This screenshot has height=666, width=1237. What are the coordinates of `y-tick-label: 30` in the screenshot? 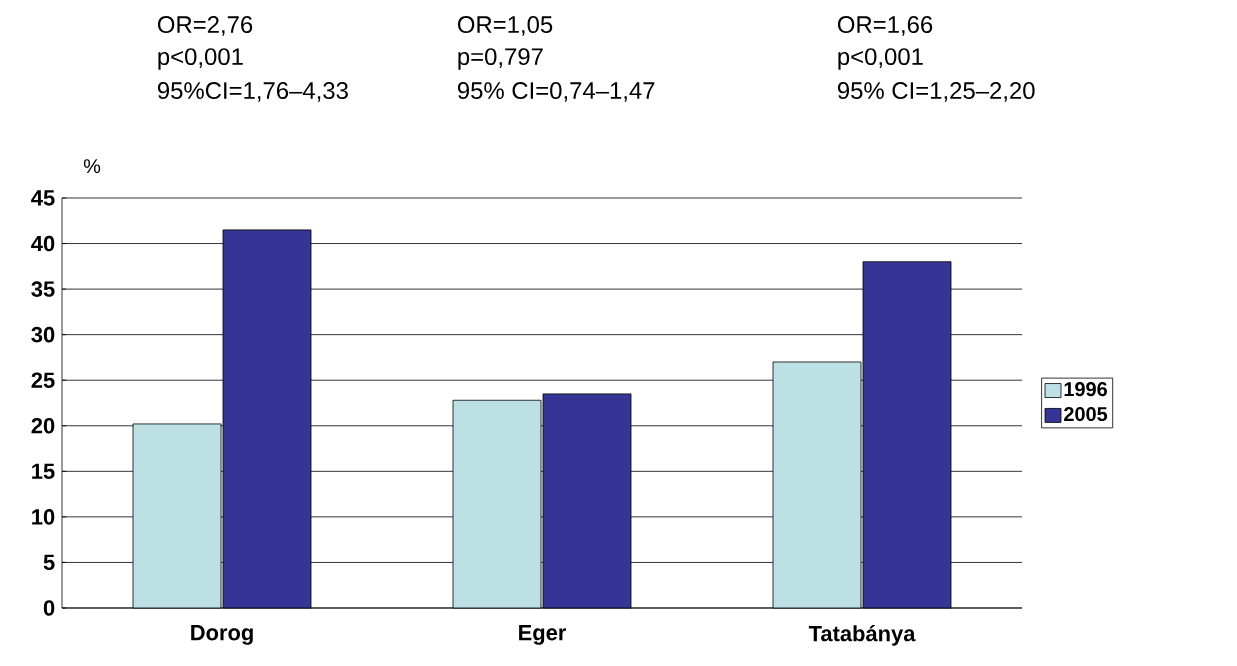 It's located at (43, 334).